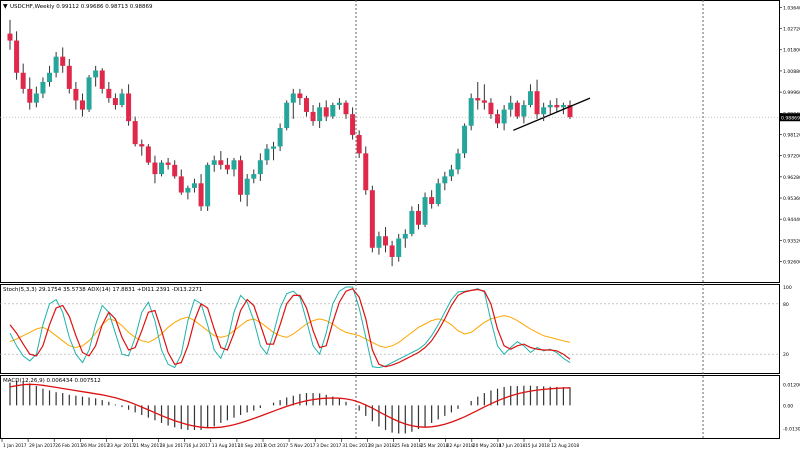 This screenshot has width=800, height=454. What do you see at coordinates (460, 446) in the screenshot?
I see `x-tick-label: 22 Apr 2018` at bounding box center [460, 446].